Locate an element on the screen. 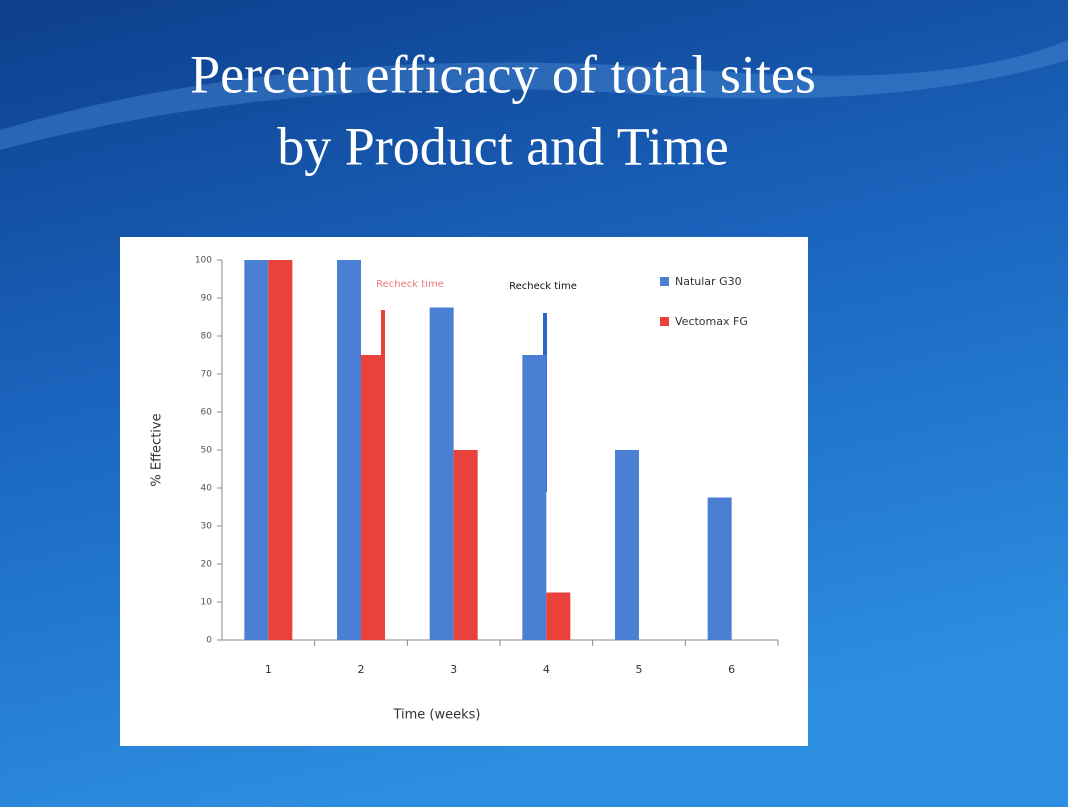 The height and width of the screenshot is (811, 1068). swoosh is located at coordinates (534, 95).